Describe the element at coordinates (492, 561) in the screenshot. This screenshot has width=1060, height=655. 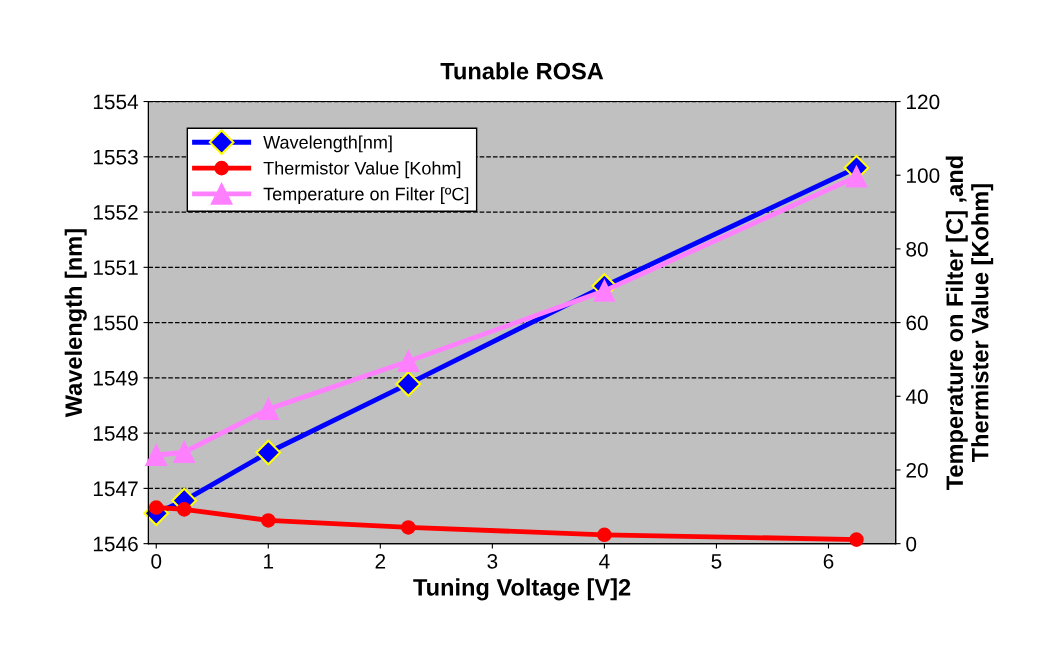
I see `x-tick-label: 3` at that location.